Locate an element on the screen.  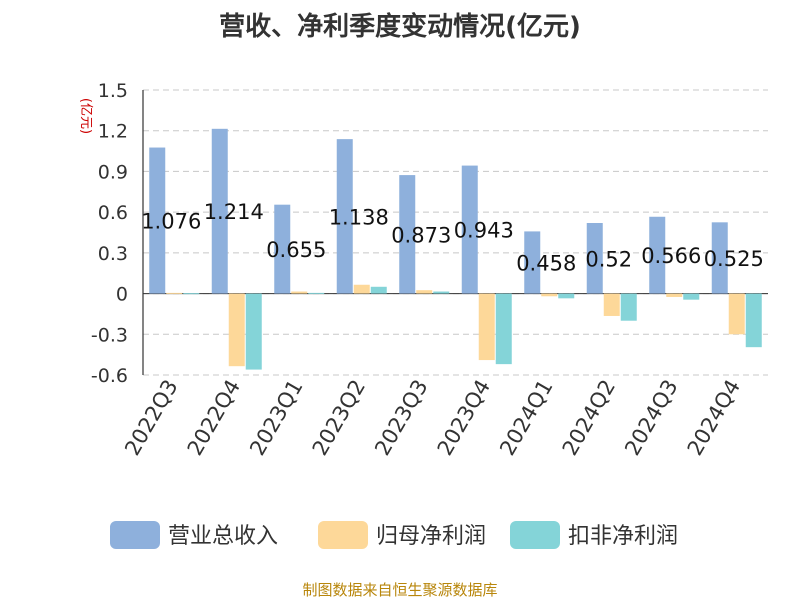
x-tick-label: 2023Q3 is located at coordinates (401, 418).